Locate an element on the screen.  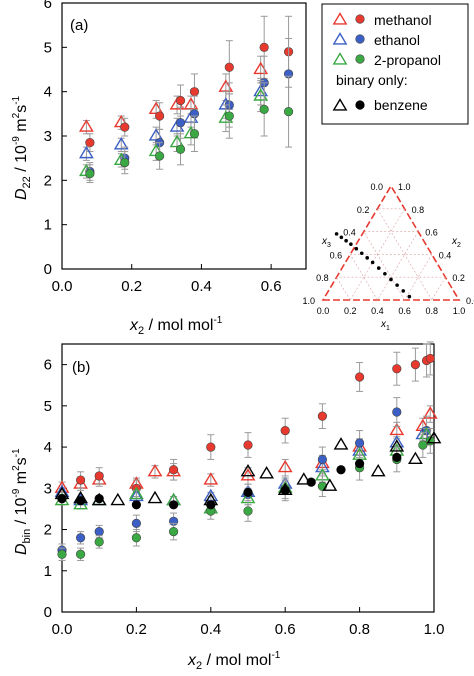
legend-entry-label: methanol is located at coordinates (403, 20).